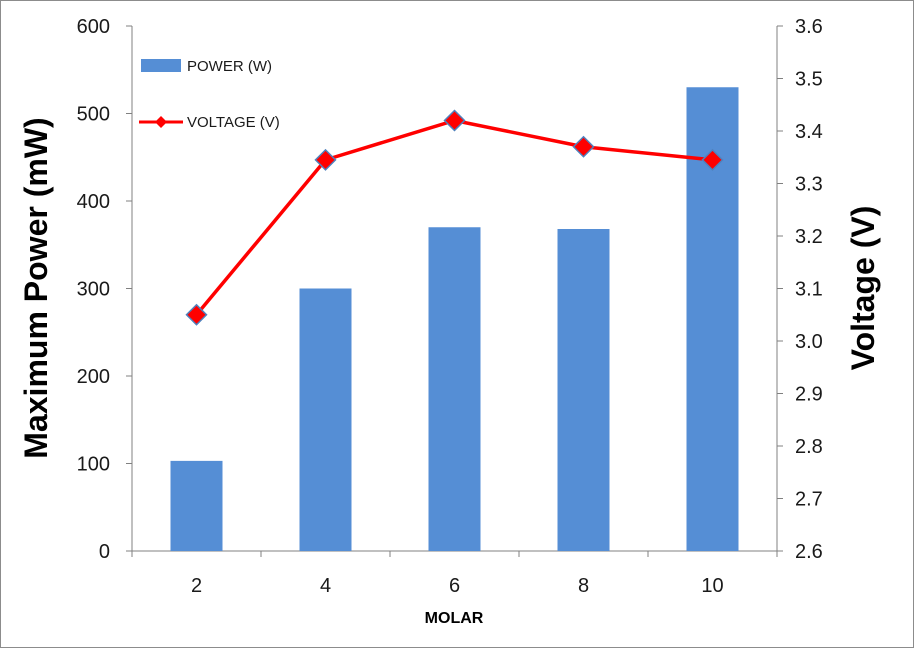 This screenshot has height=649, width=914. Describe the element at coordinates (712, 586) in the screenshot. I see `x-tick-label: 10` at that location.